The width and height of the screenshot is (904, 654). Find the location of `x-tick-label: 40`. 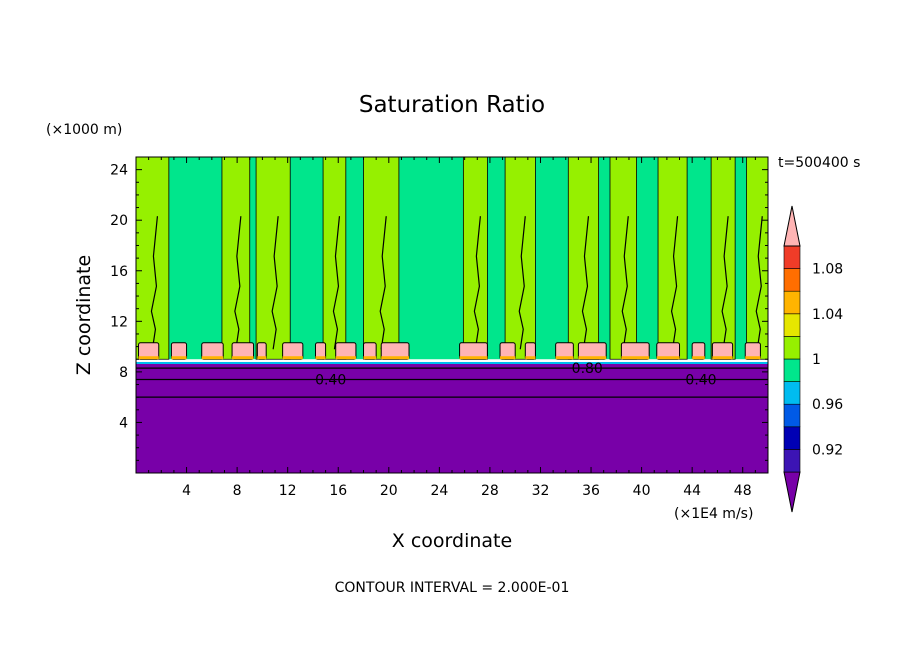

x-tick-label: 40 is located at coordinates (642, 491).